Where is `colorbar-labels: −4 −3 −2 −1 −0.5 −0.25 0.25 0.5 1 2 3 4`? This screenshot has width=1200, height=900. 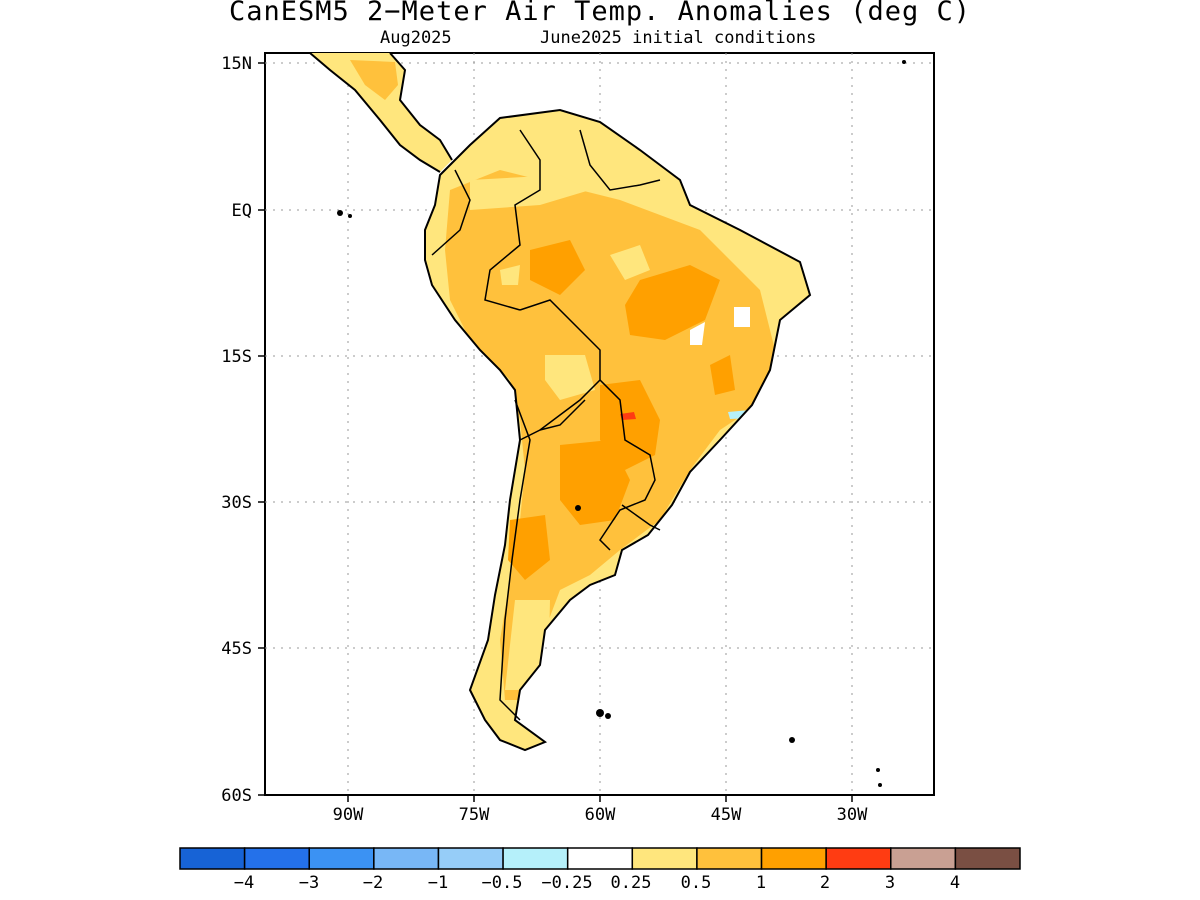 colorbar-labels: −4 −3 −2 −1 −0.5 −0.25 0.25 0.5 1 2 3 4 is located at coordinates (597, 883).